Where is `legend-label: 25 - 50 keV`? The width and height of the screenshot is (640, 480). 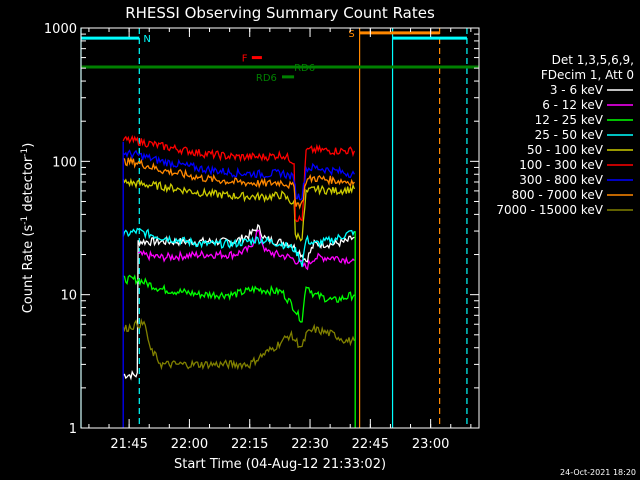 legend-label: 25 - 50 keV is located at coordinates (569, 135).